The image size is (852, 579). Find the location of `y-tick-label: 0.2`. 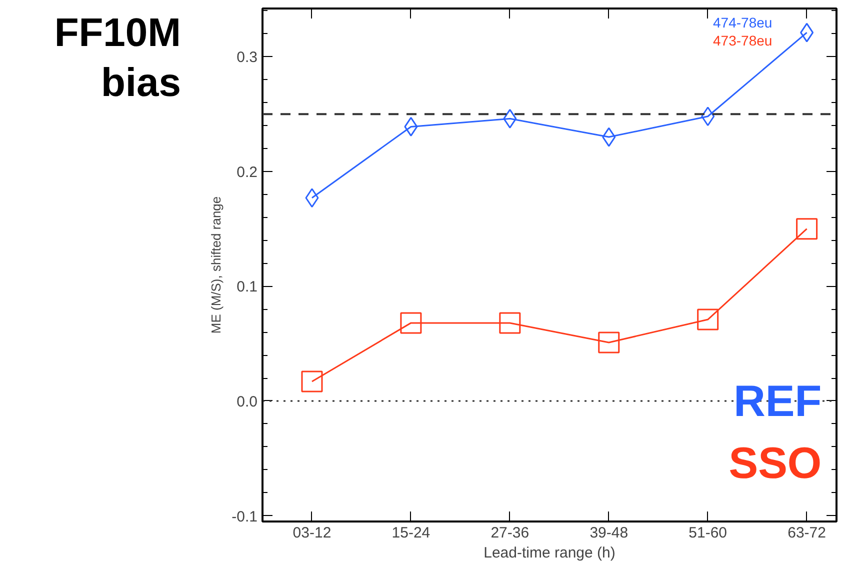

y-tick-label: 0.2 is located at coordinates (247, 172).